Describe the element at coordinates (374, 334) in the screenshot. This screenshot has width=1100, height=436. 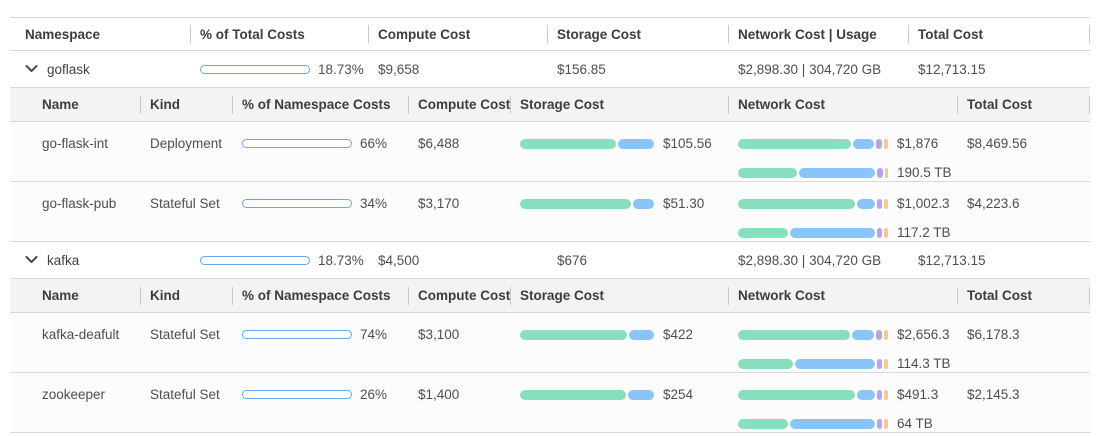
I see `pct-namespace-costs-value: 74%` at that location.